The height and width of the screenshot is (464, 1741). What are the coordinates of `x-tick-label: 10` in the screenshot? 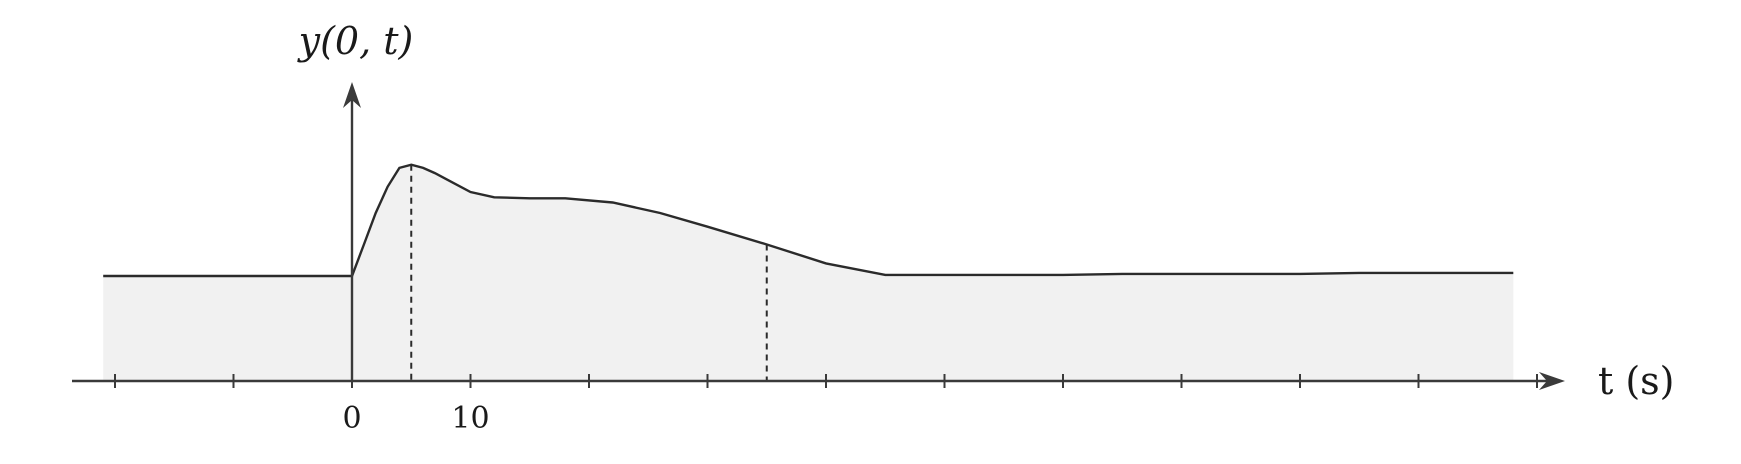 It's located at (470, 418).